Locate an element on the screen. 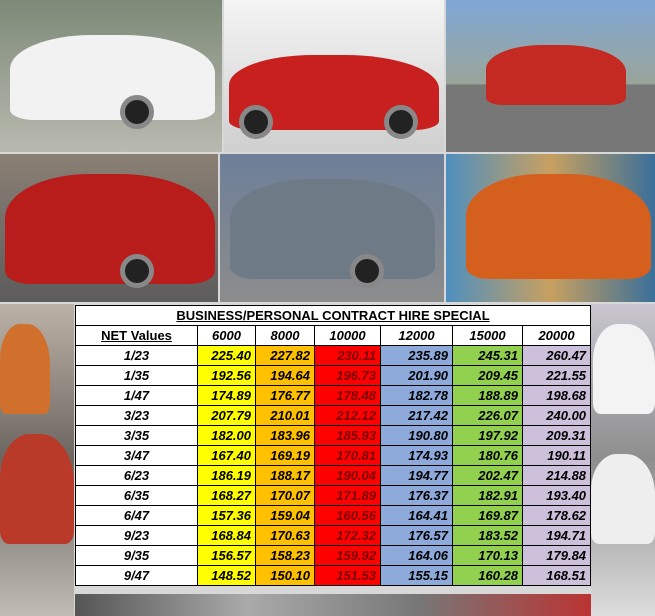 The image size is (655, 616). price-cell: 168.27 is located at coordinates (226, 495).